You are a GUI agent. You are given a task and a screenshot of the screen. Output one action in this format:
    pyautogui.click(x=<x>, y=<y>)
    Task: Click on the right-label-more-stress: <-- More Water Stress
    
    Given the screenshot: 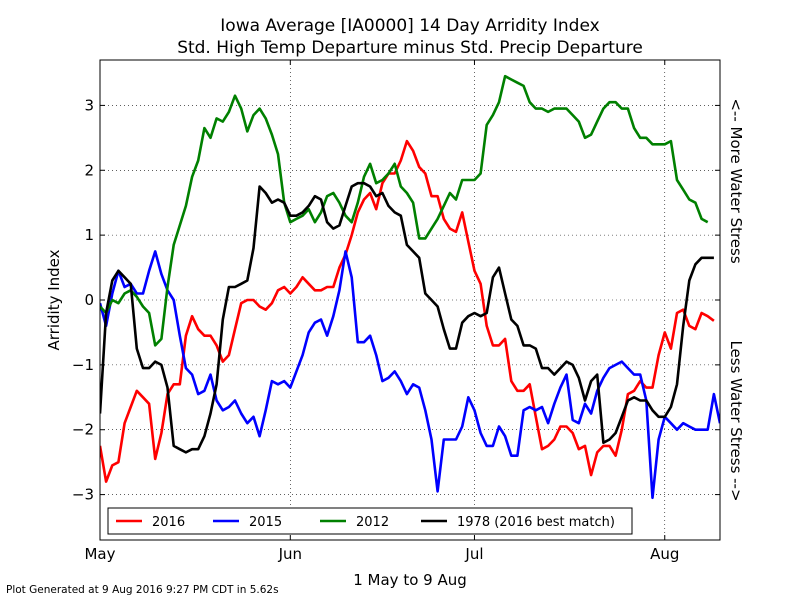 What is the action you would take?
    pyautogui.click(x=736, y=181)
    